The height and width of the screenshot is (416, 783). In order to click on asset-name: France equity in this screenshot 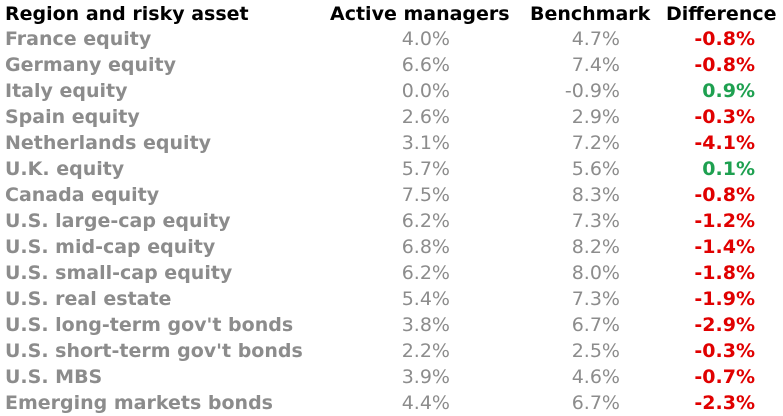, I will do `click(78, 39)`.